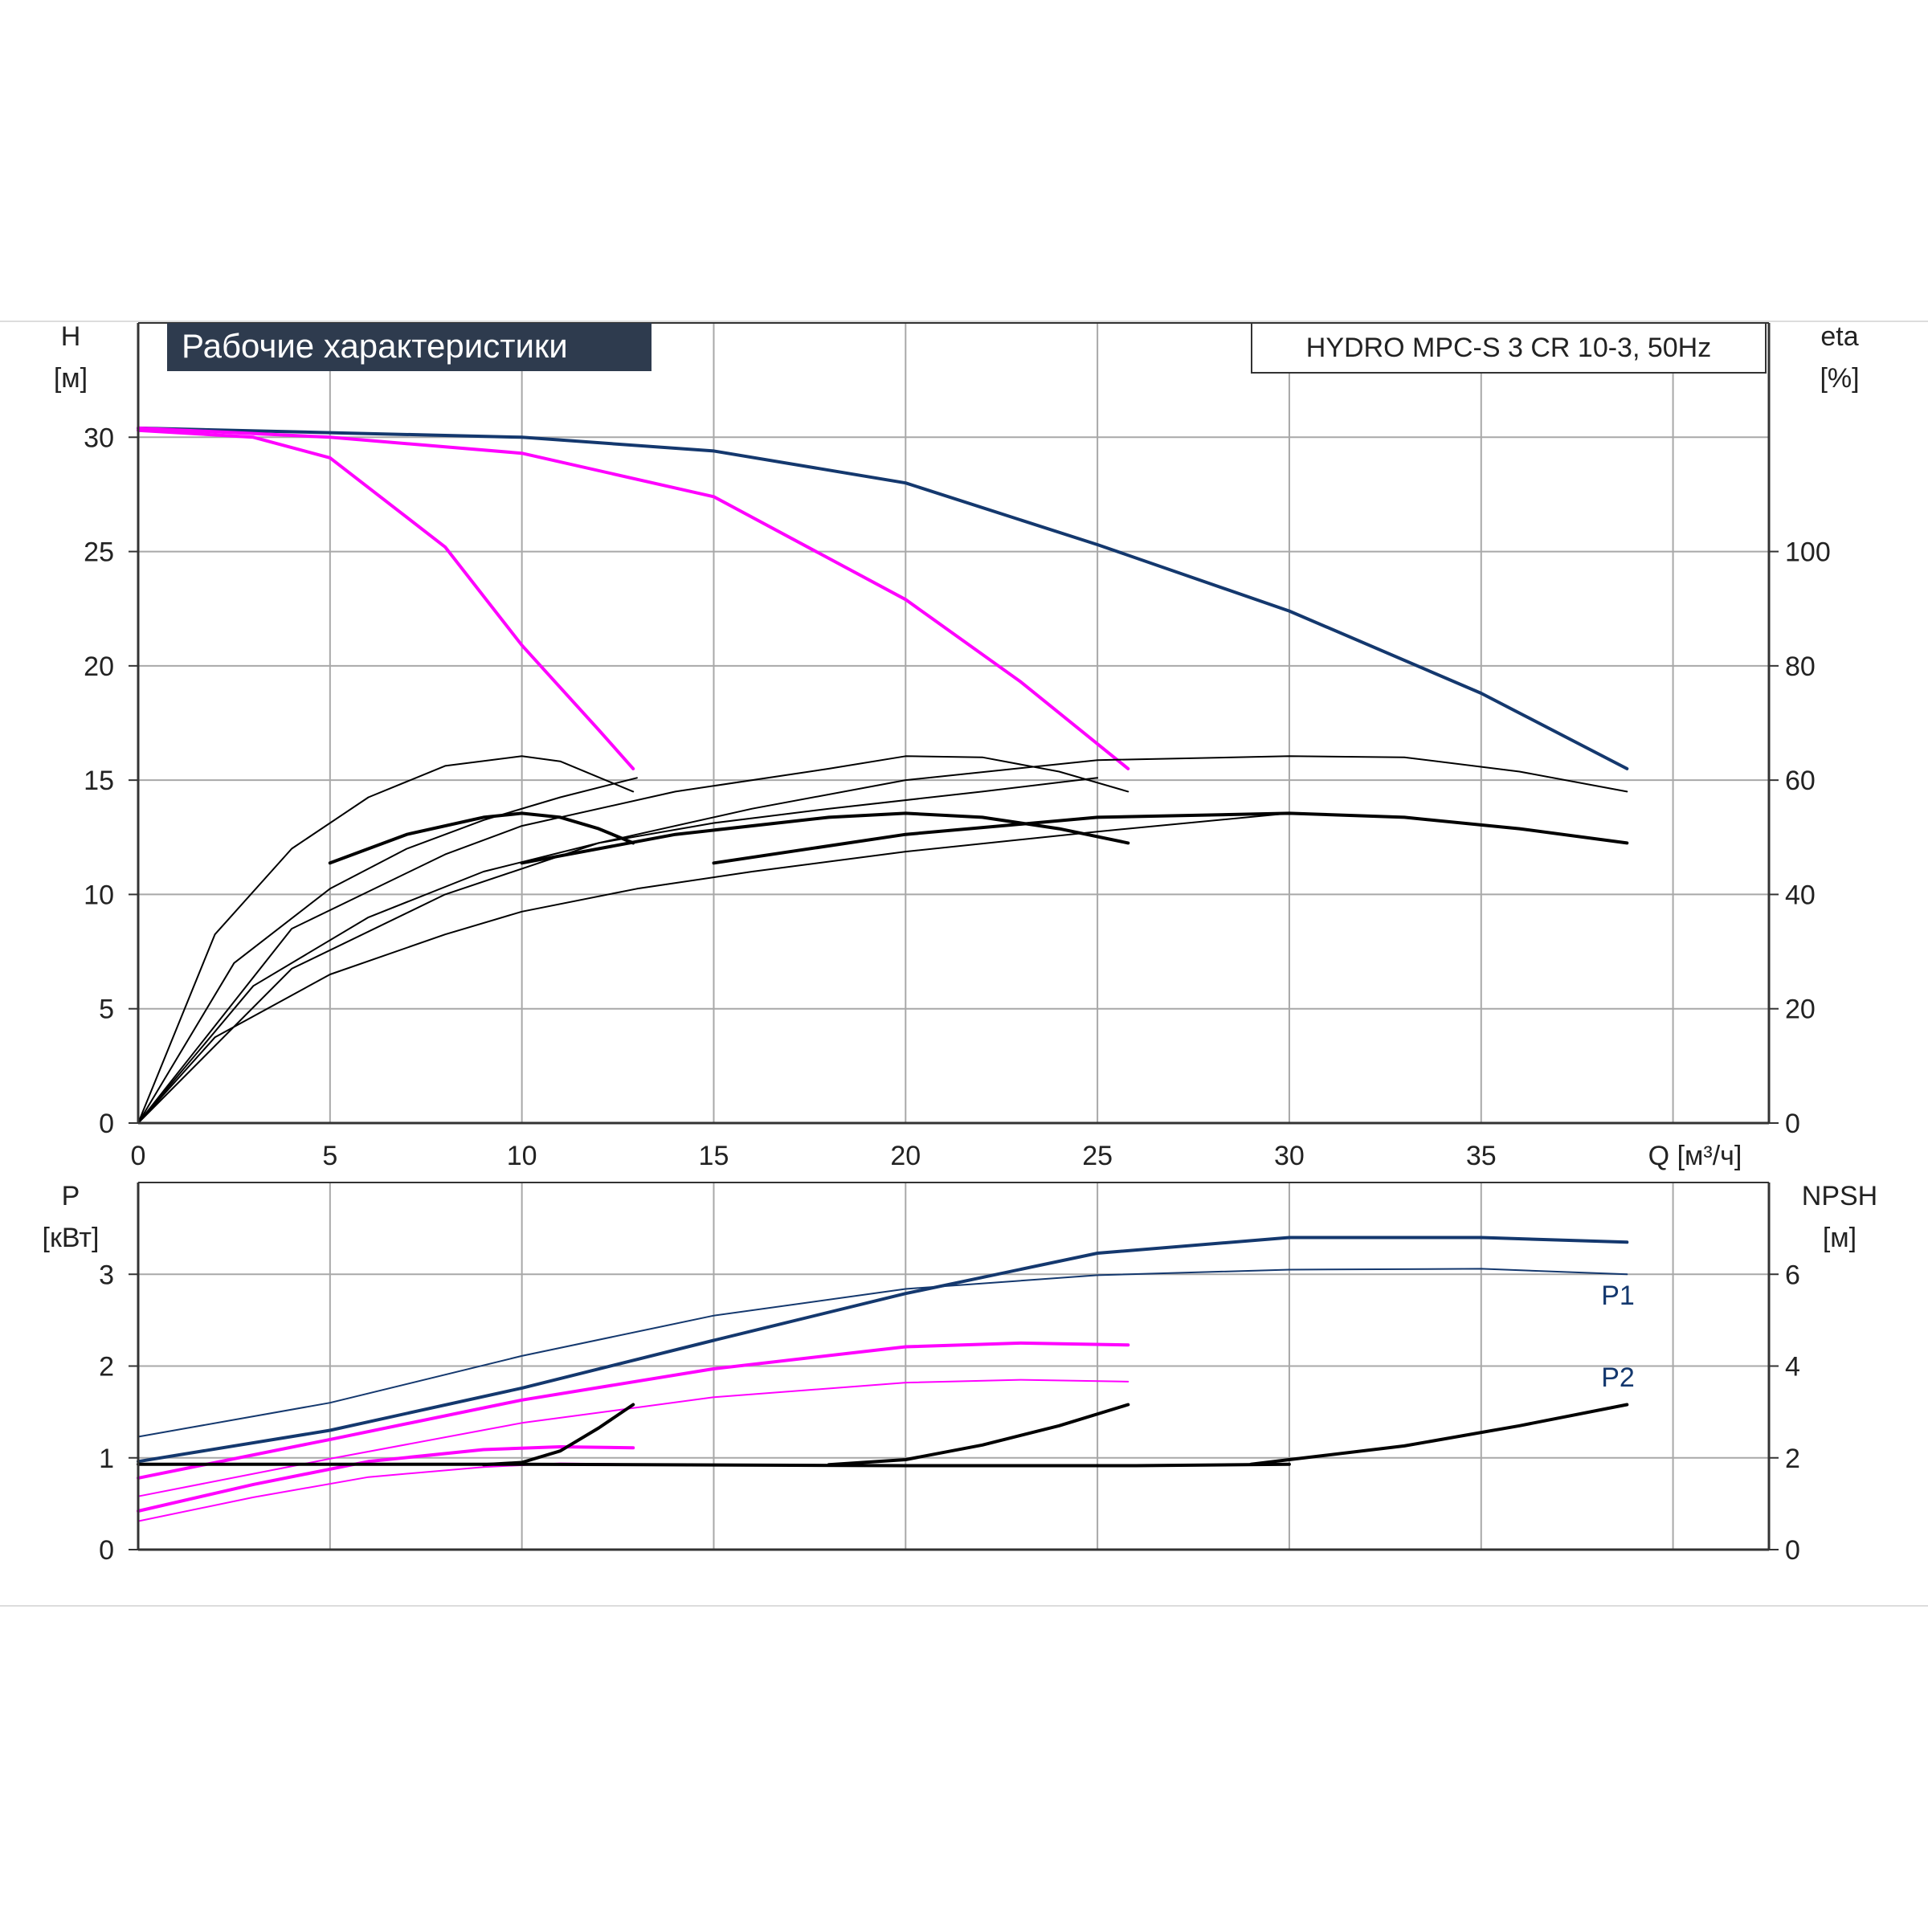  What do you see at coordinates (106, 1275) in the screenshot?
I see `power-ytick-label: 3` at bounding box center [106, 1275].